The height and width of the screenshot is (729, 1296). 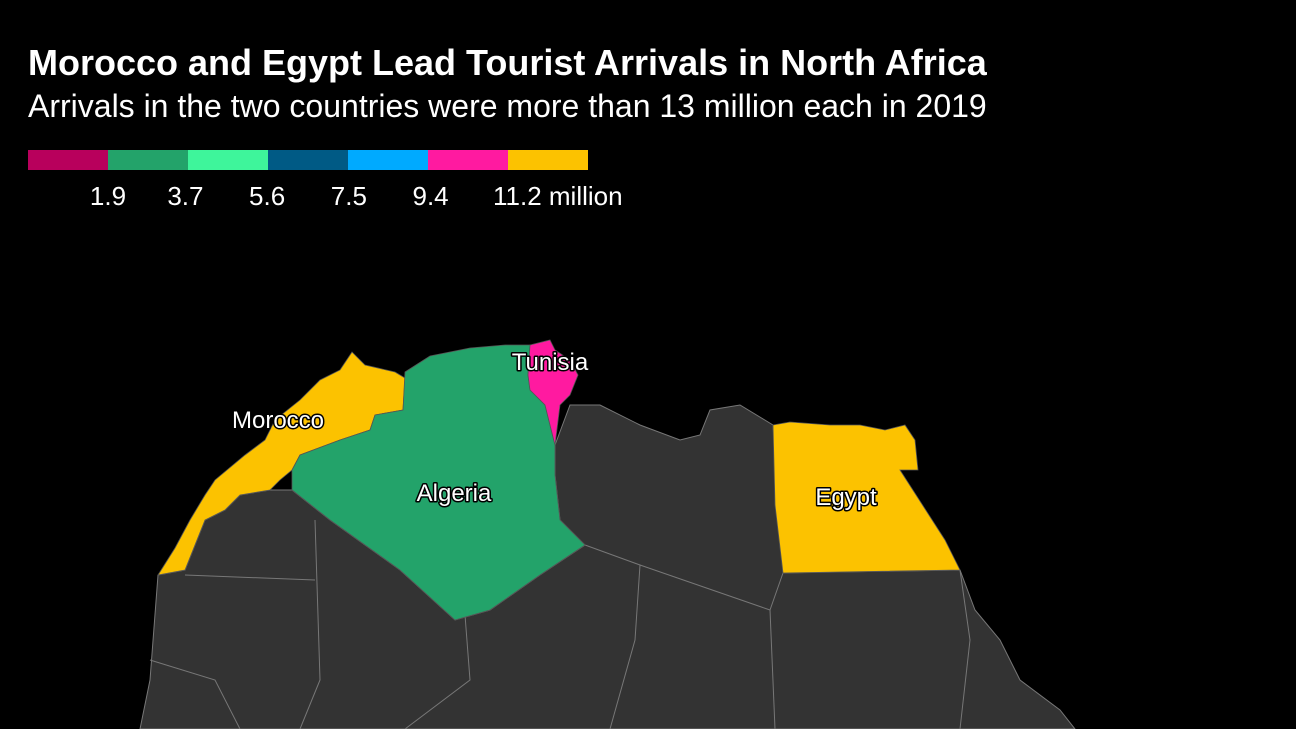 I want to click on legend-tick-label: 3.7, so click(x=185, y=196).